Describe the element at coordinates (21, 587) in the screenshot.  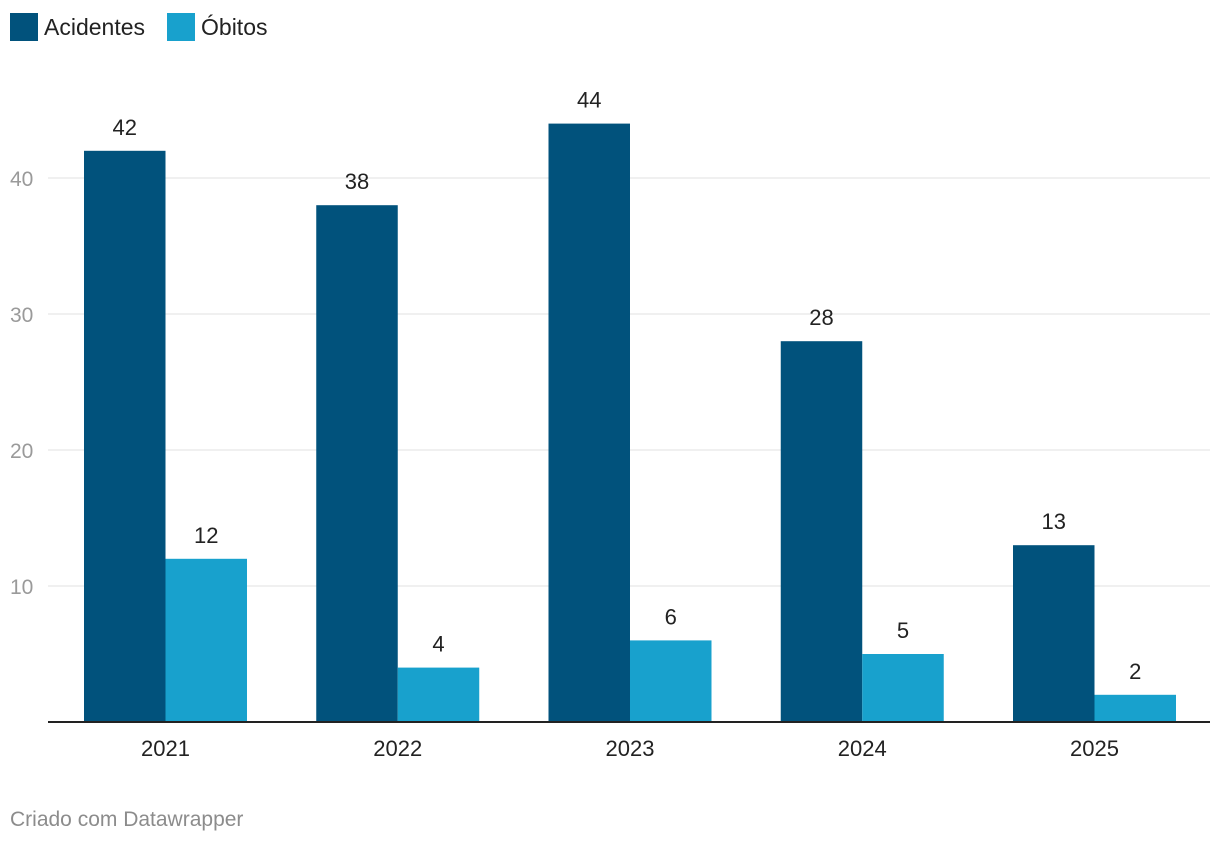
I see `y-tick-label: 10` at that location.